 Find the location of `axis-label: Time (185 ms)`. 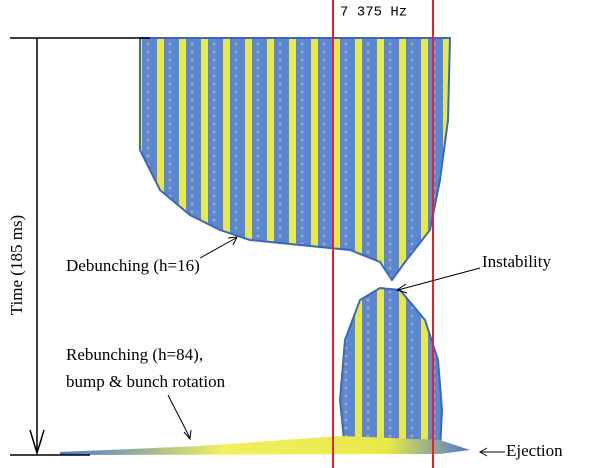

axis-label: Time (185 ms) is located at coordinates (16, 265).